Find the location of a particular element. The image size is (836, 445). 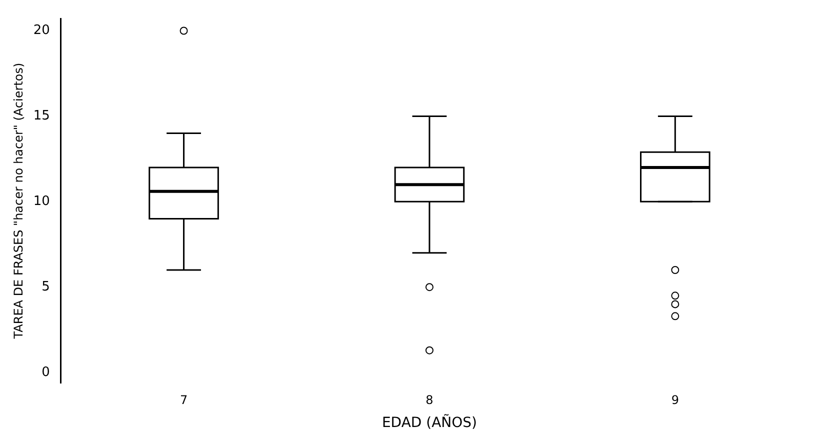

x-tick-label: 9 is located at coordinates (675, 400).